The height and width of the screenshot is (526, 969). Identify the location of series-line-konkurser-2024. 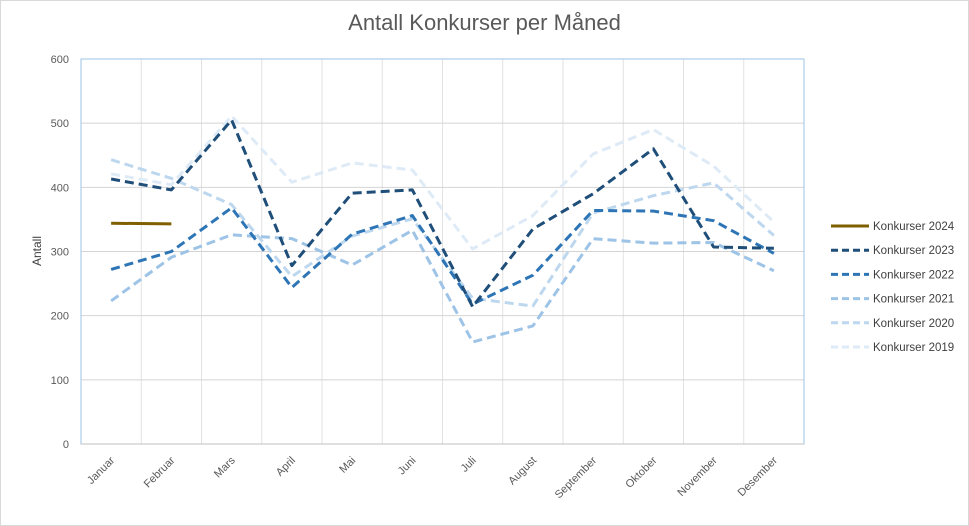
(141, 223).